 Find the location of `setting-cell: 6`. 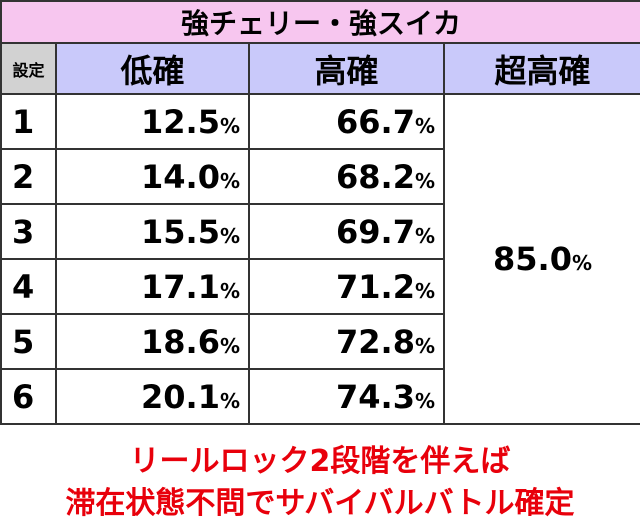

setting-cell: 6 is located at coordinates (28, 396).